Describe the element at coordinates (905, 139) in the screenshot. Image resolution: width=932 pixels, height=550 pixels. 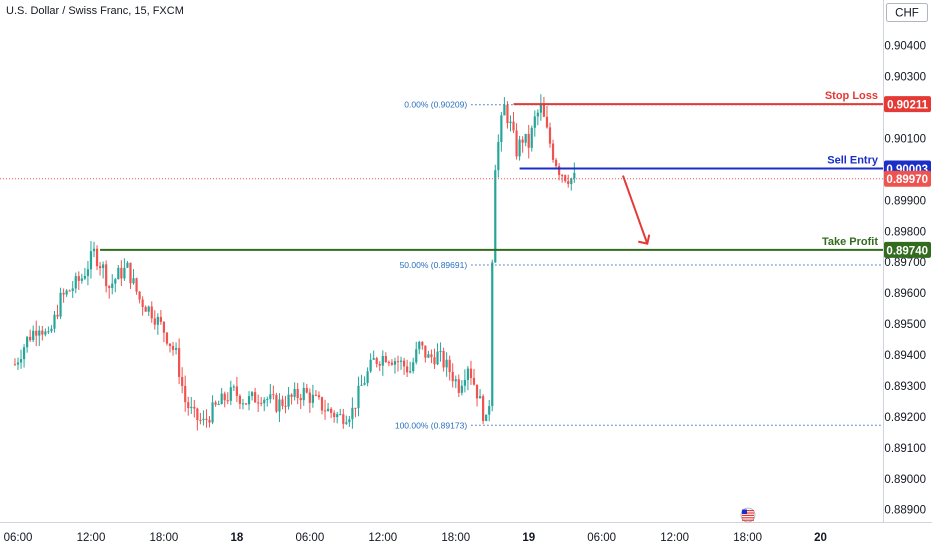
I see `price-tick-label: 0.90100` at that location.